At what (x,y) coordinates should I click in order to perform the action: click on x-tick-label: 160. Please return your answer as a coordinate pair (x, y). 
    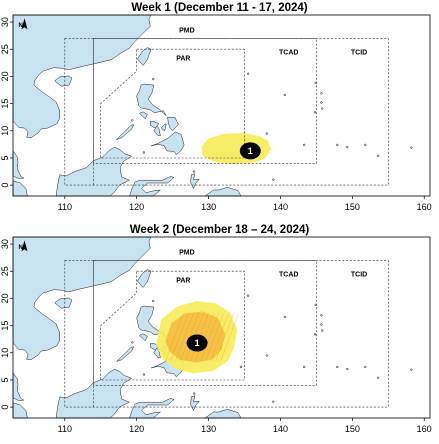
    Looking at the image, I should click on (424, 429).